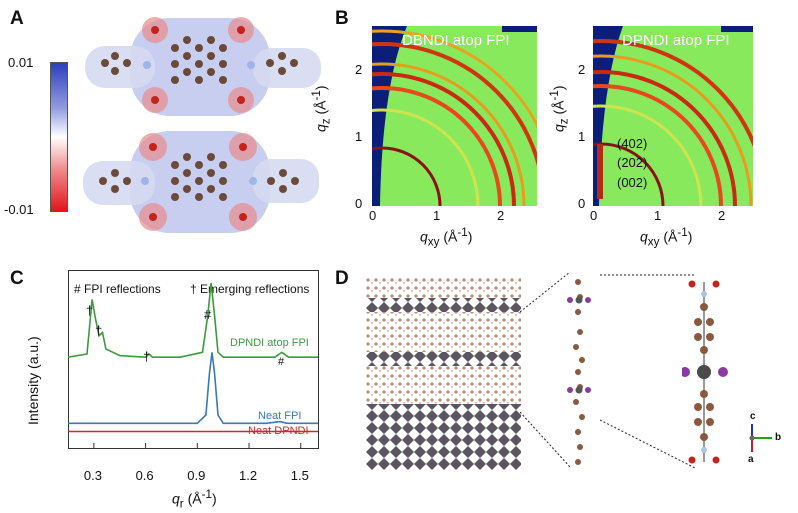 The image size is (798, 513). What do you see at coordinates (281, 362) in the screenshot?
I see `peak-mark-hash-2: #` at bounding box center [281, 362].